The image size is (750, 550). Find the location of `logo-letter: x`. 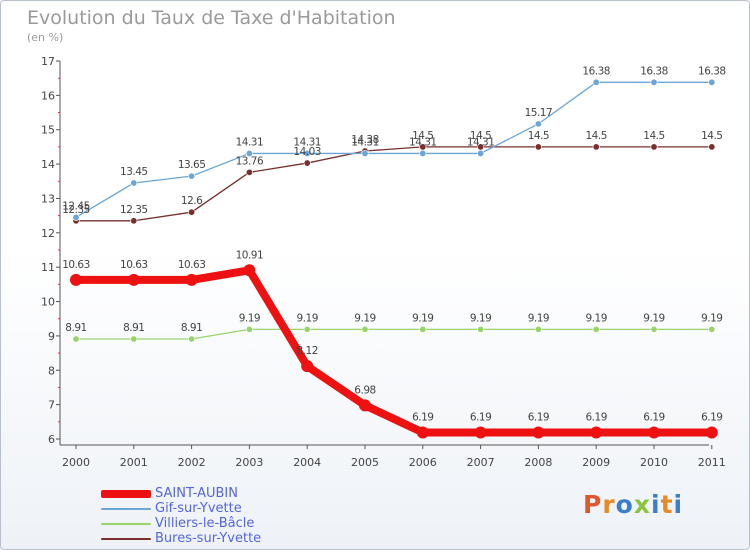

logo-letter: x is located at coordinates (642, 504).